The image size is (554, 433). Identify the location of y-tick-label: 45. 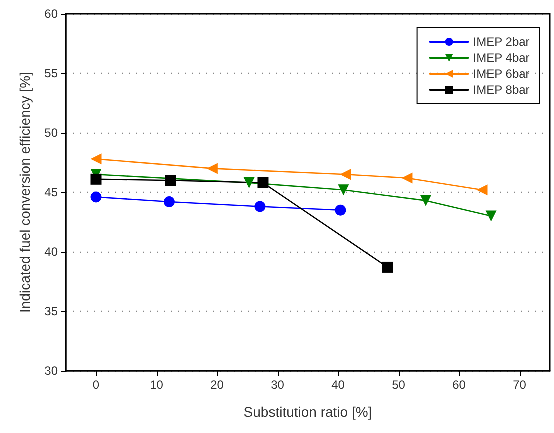
(51, 193).